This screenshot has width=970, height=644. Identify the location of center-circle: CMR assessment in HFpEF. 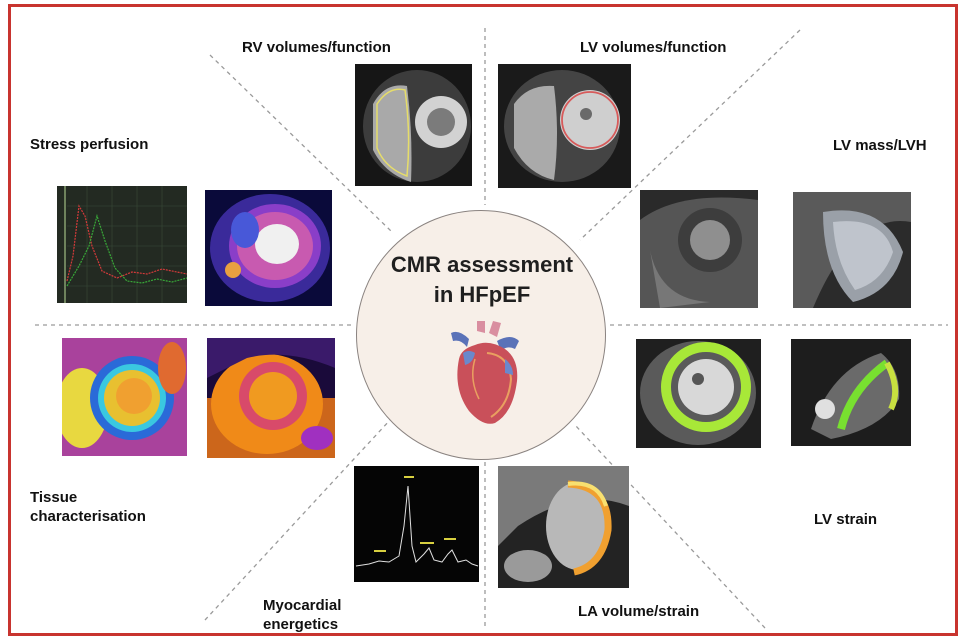
(481, 335).